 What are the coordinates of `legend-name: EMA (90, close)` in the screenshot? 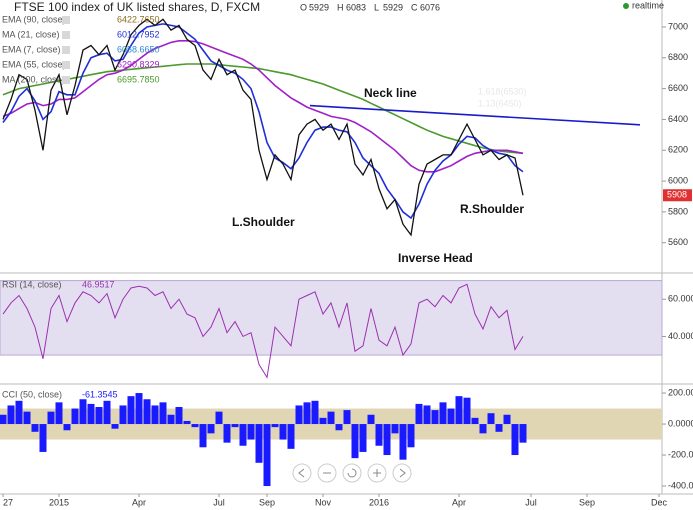 It's located at (34, 19).